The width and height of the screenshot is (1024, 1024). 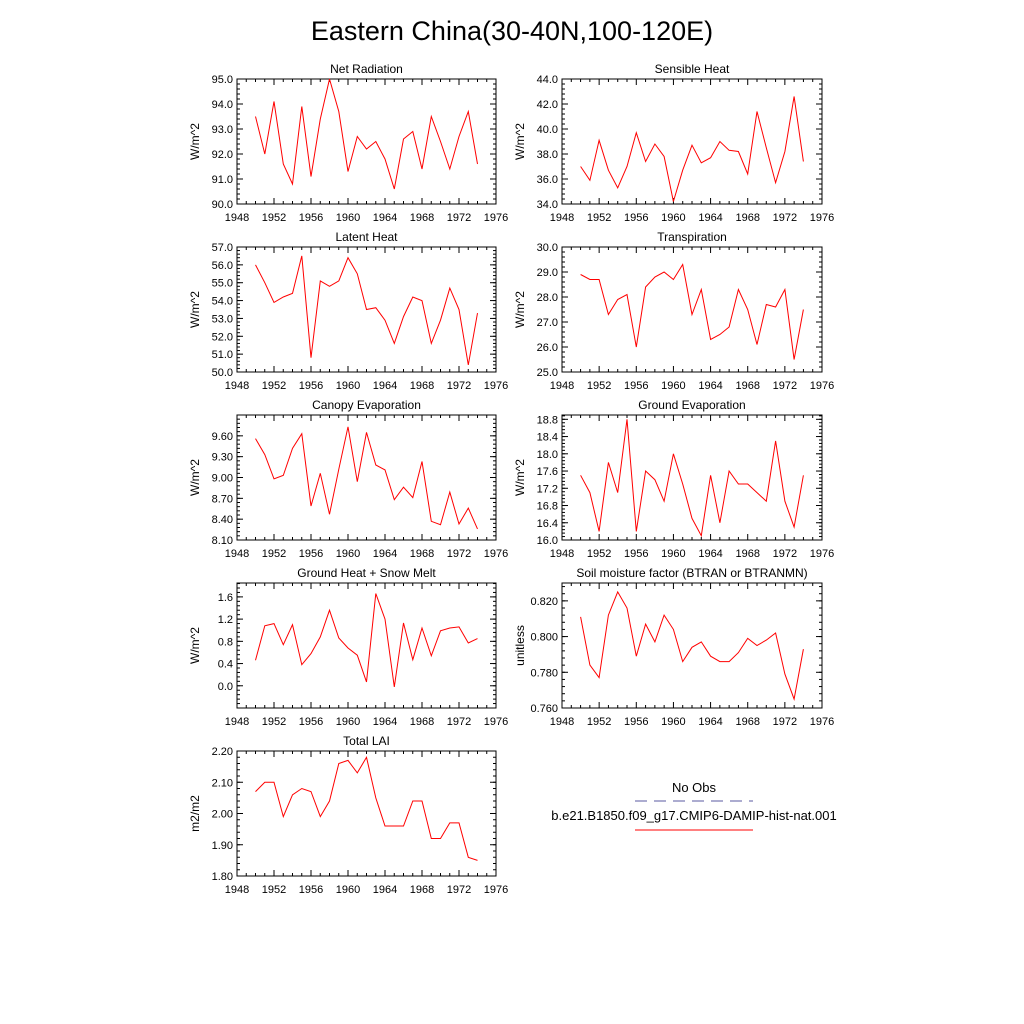 What do you see at coordinates (547, 180) in the screenshot?
I see `y-tick-label: 36.0` at bounding box center [547, 180].